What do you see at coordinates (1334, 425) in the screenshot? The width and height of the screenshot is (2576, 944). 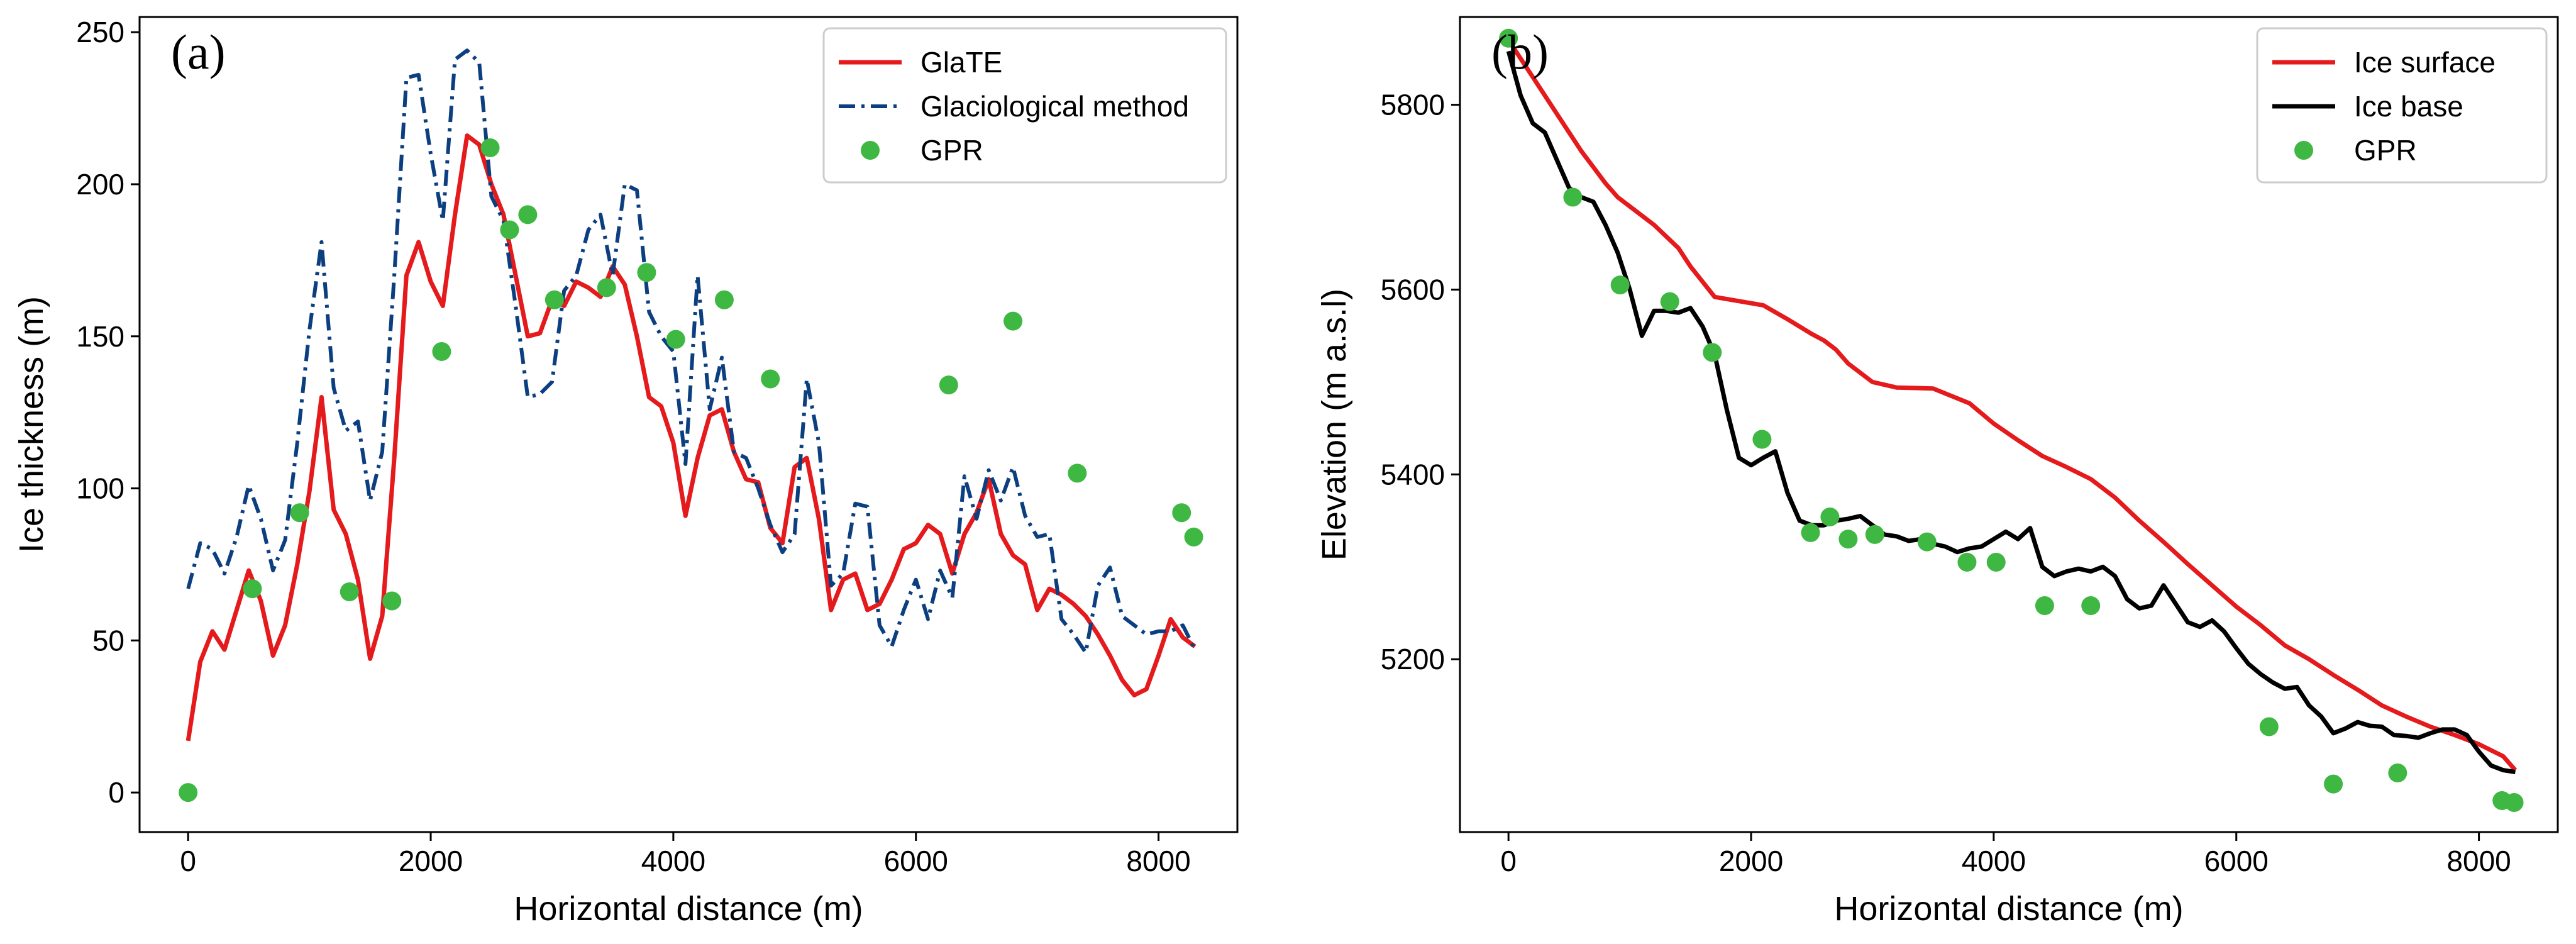 I see `panel-b-y-axis-label: Elevation (m a.s.l)` at bounding box center [1334, 425].